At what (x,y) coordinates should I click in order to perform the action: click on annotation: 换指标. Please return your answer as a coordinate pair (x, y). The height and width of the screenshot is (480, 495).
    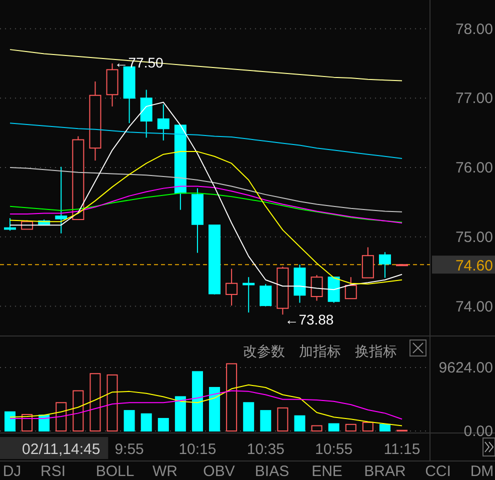
    Looking at the image, I should click on (376, 351).